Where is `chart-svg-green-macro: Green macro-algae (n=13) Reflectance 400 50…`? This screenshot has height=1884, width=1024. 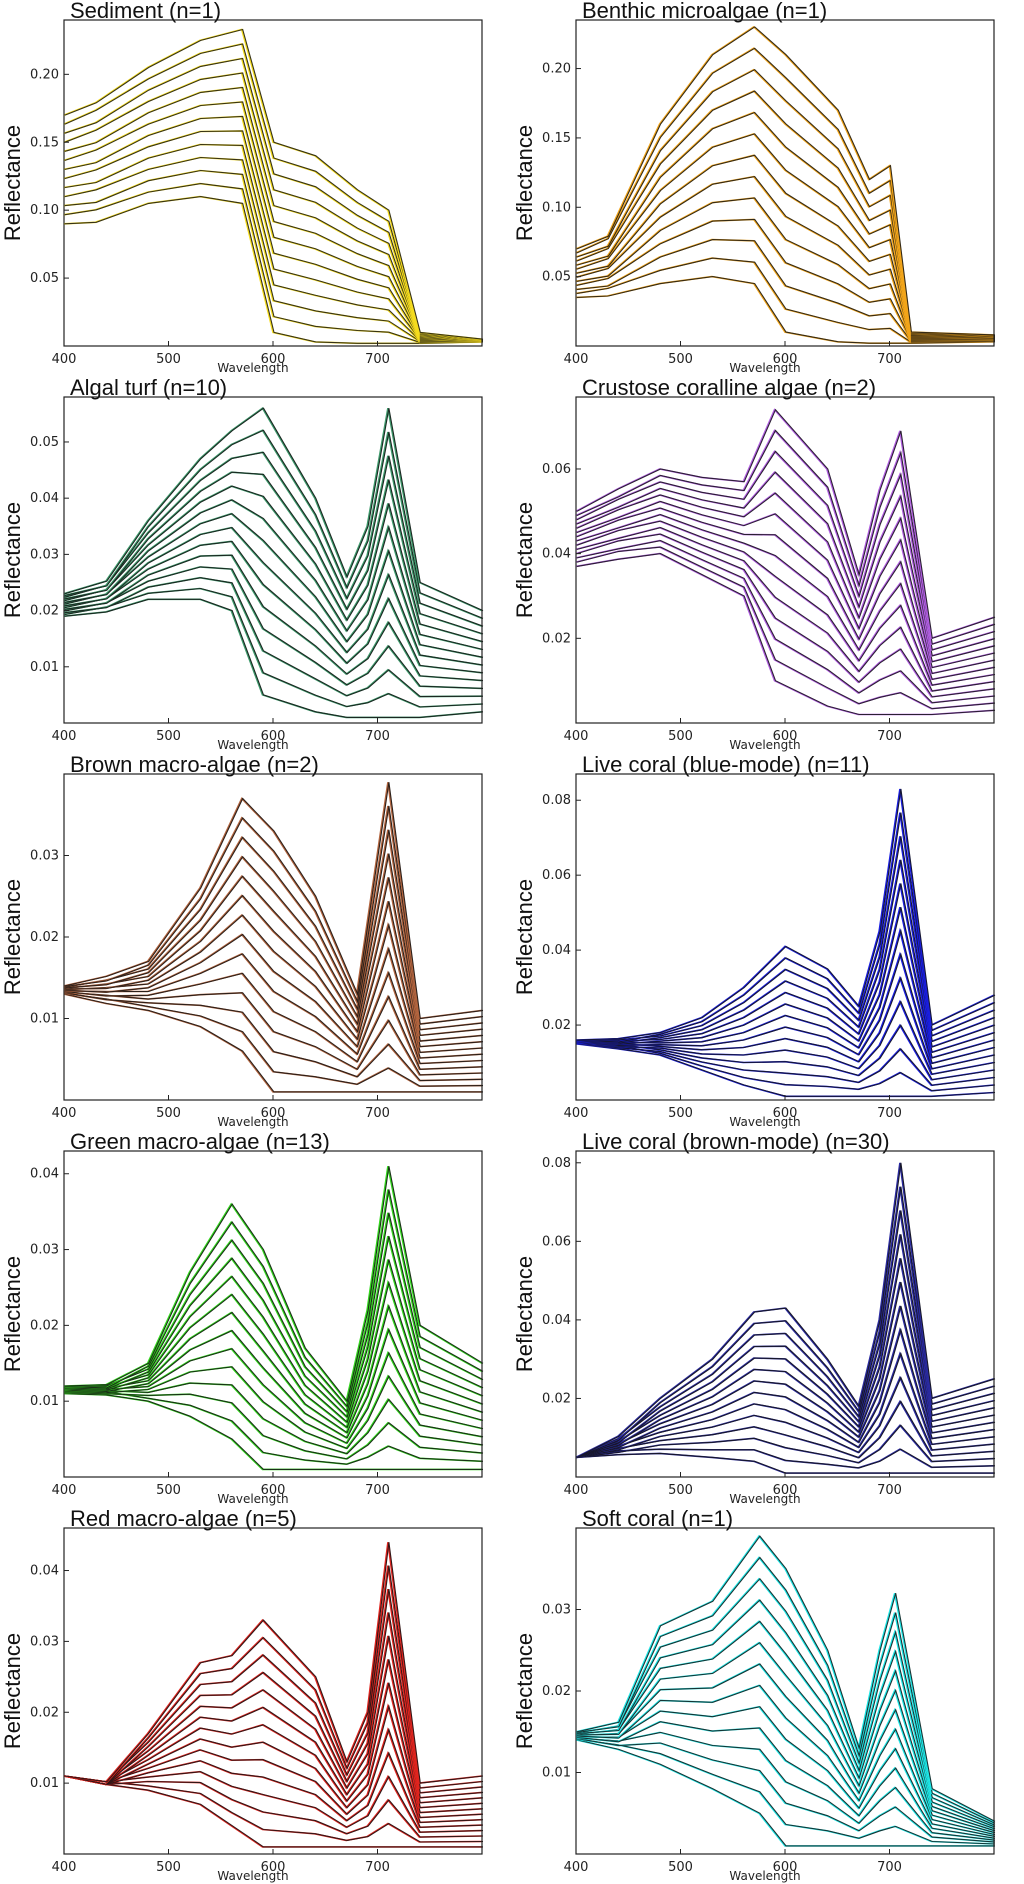
chart-svg-green-macro: Green macro-algae (n=13) Reflectance 400 50… is located at coordinates (242, 1317).